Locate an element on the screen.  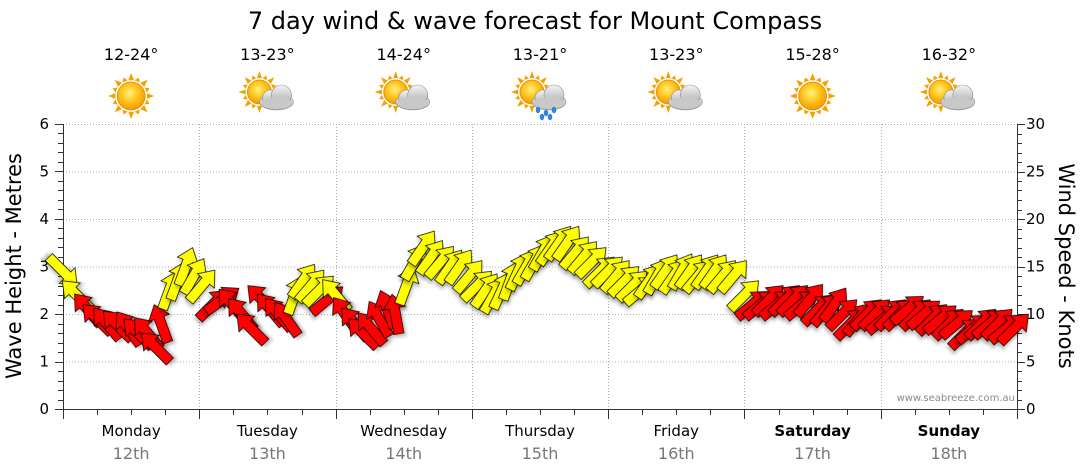
date-label: 13th is located at coordinates (267, 453).